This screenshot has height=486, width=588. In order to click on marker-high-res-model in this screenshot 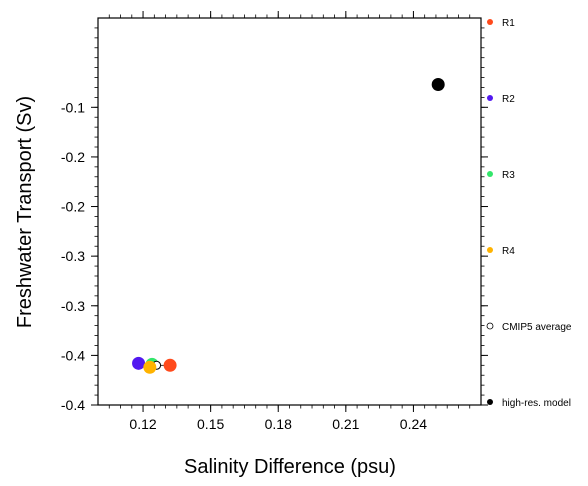, I will do `click(438, 84)`.